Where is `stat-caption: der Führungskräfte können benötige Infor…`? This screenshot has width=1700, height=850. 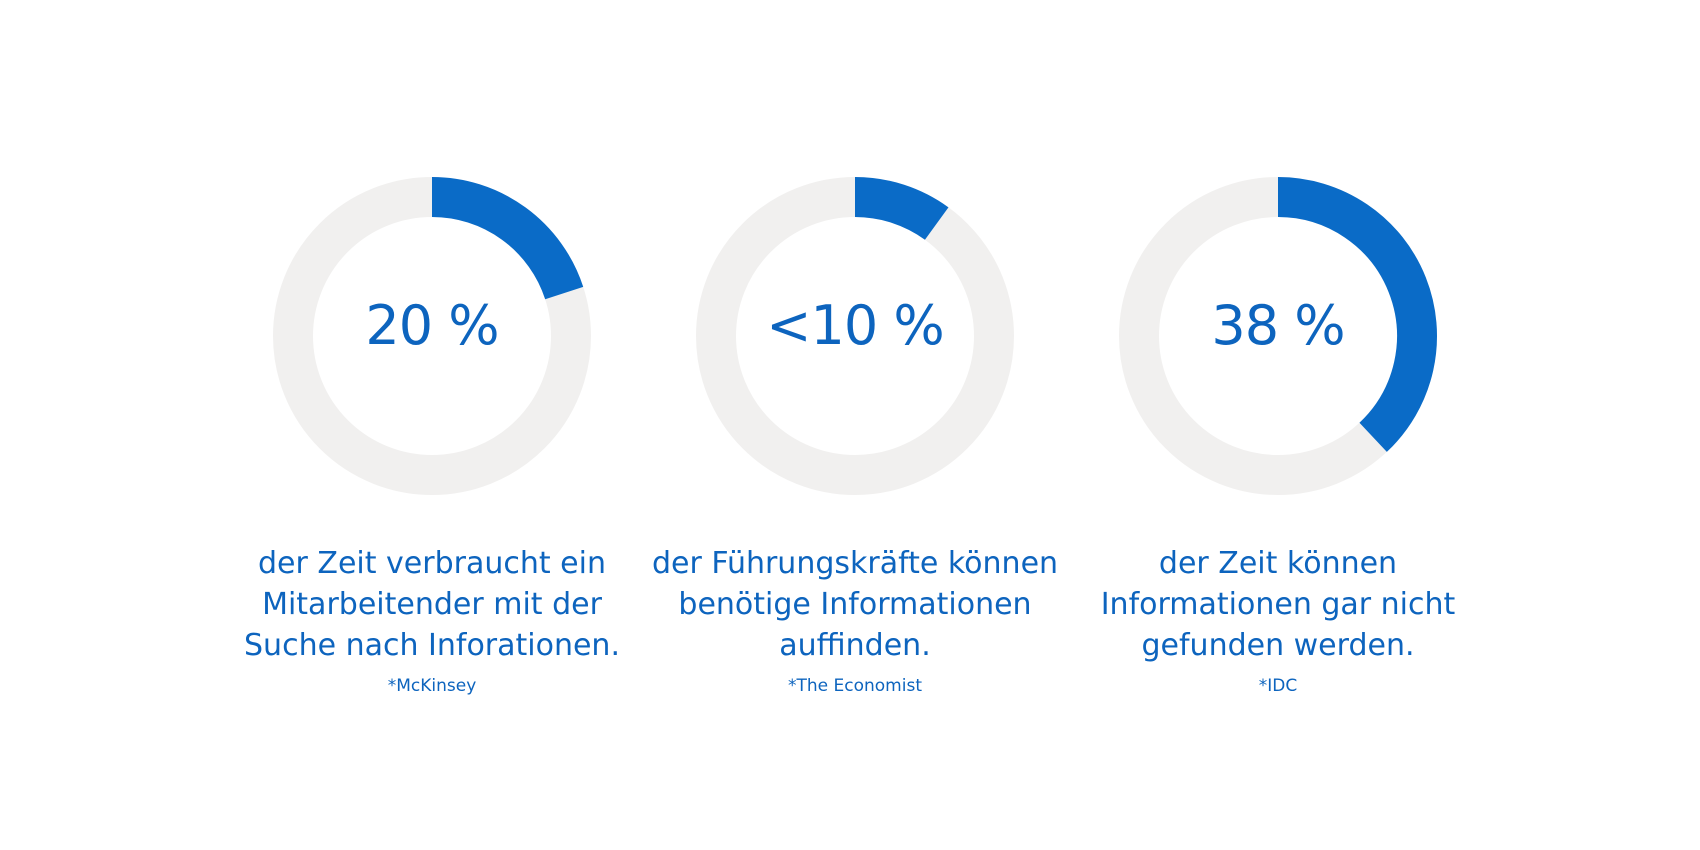
stat-caption: der Führungskräfte können benötige Infor… is located at coordinates (855, 604).